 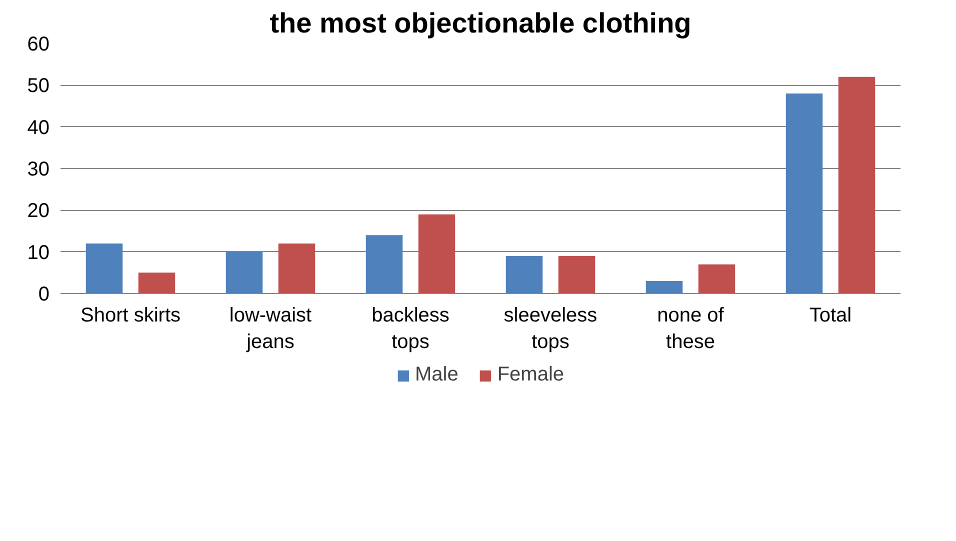 I want to click on legend-label: Female, so click(x=530, y=375).